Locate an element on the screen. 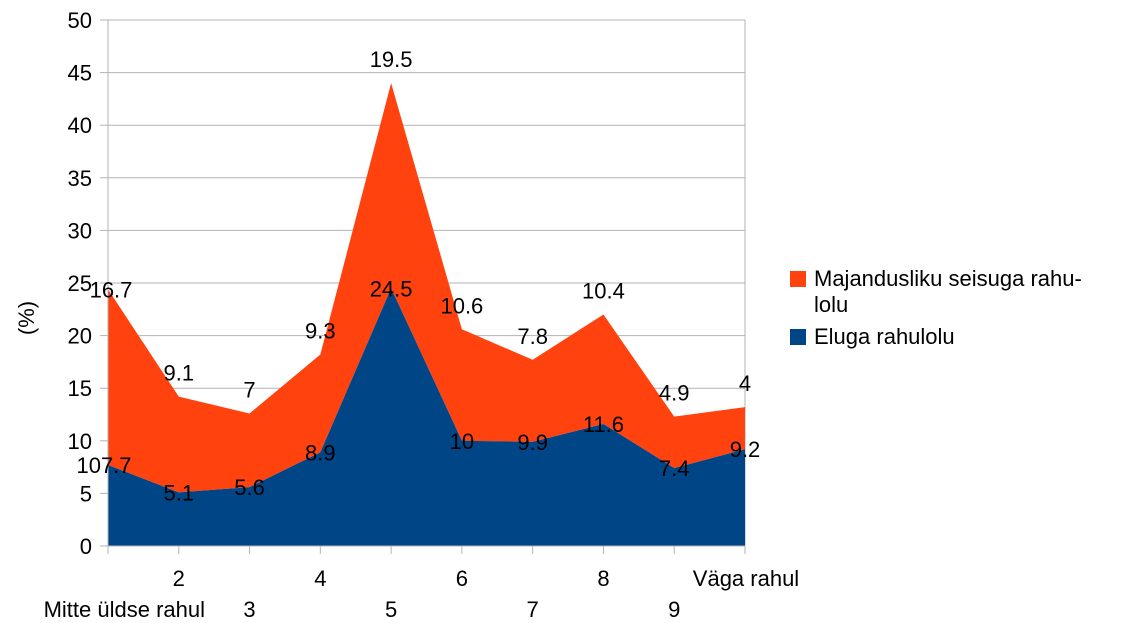 The width and height of the screenshot is (1138, 623). data-label-economic-8: 4.9 is located at coordinates (674, 393).